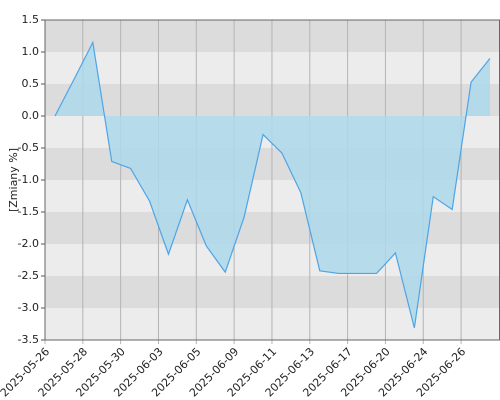  What do you see at coordinates (31, 115) in the screenshot?
I see `y-tick-label: 0.0` at bounding box center [31, 115].